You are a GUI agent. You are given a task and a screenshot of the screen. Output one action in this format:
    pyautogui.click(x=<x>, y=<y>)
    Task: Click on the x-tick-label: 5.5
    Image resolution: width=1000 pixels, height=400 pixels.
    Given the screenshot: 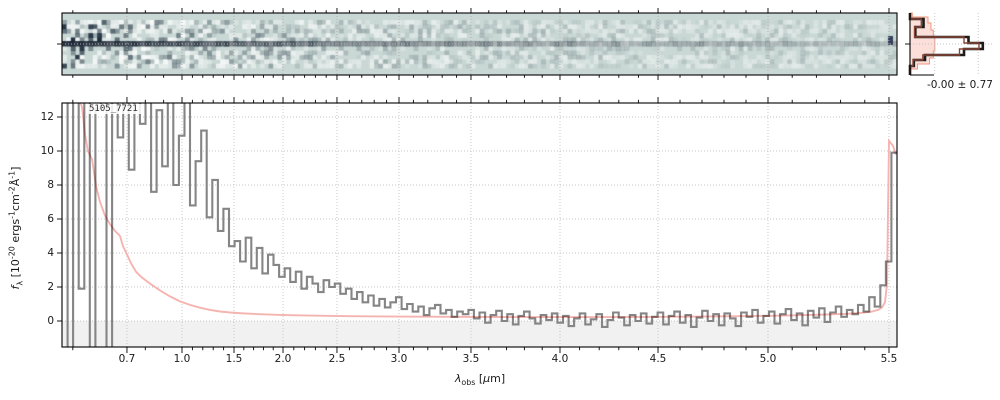 What is the action you would take?
    pyautogui.click(x=889, y=359)
    